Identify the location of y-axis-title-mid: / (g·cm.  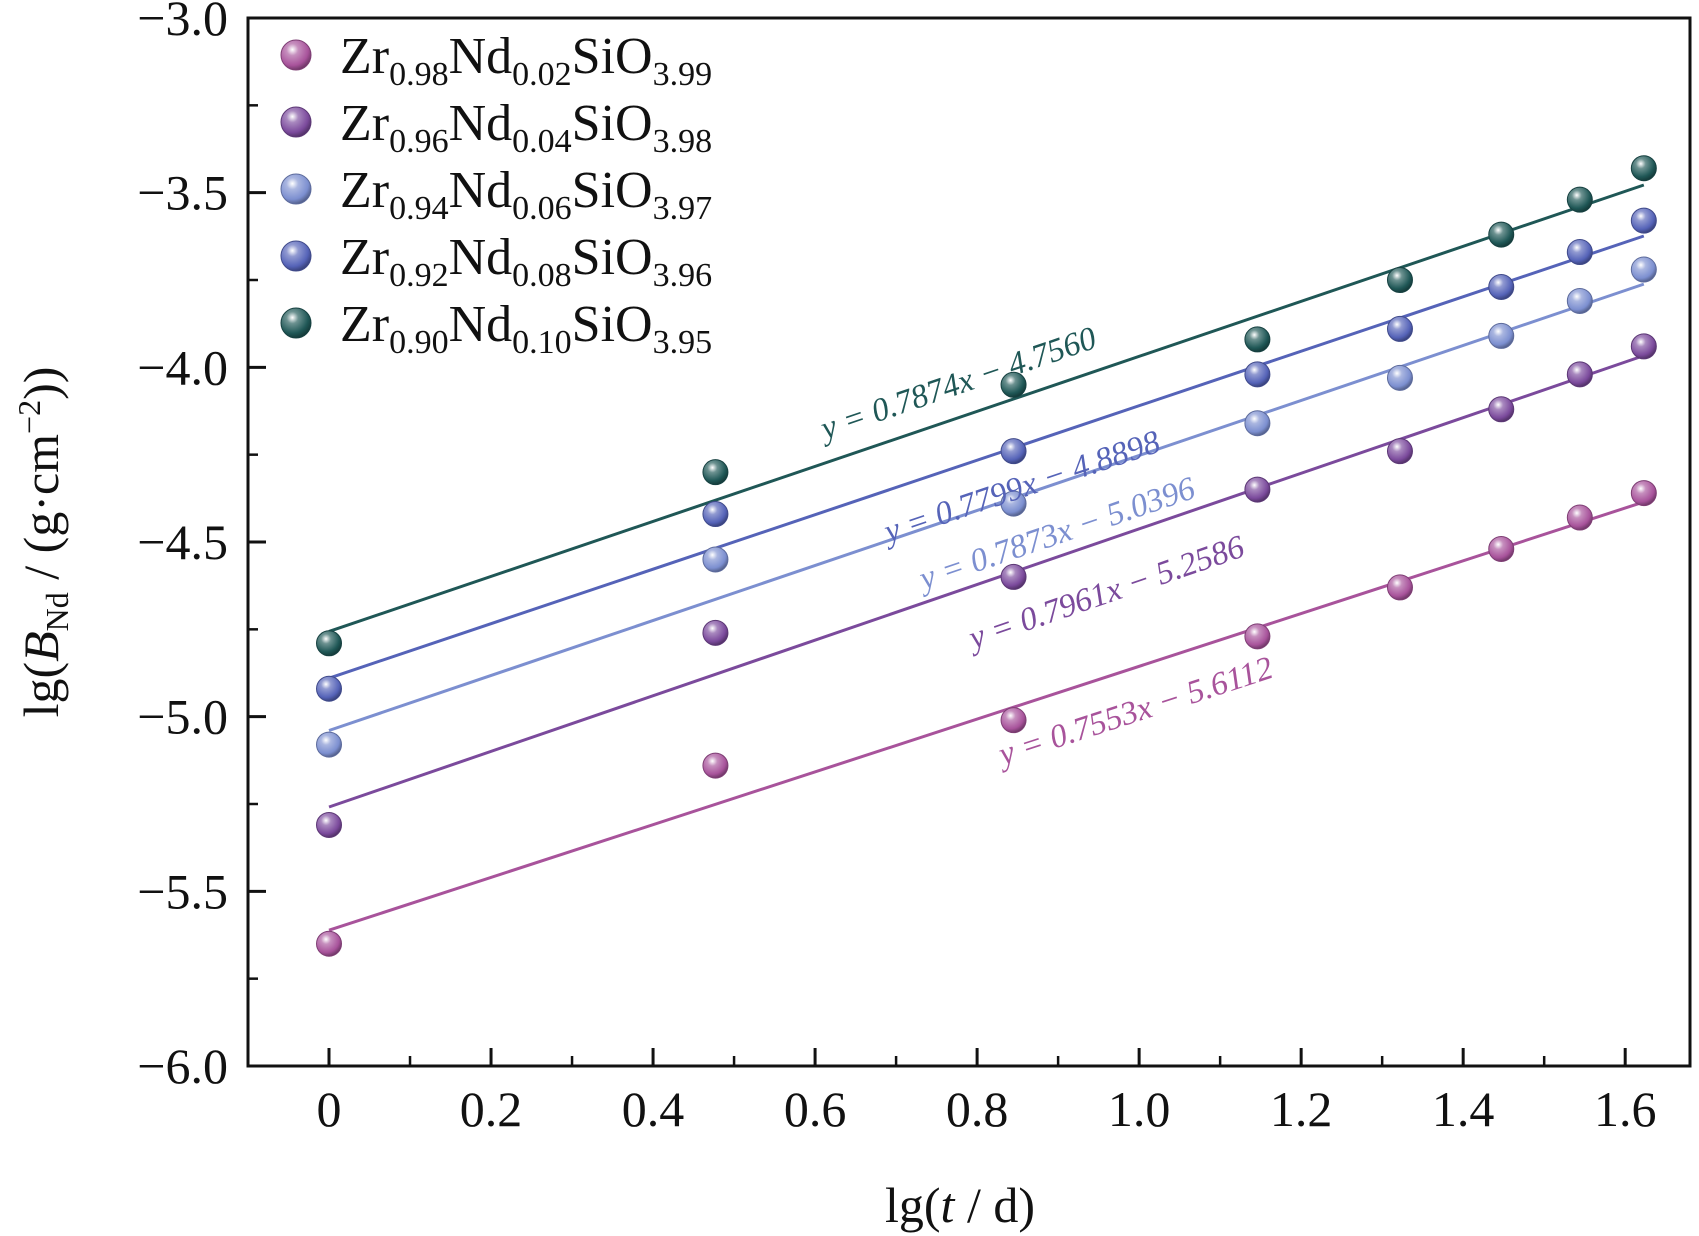
(41, 513).